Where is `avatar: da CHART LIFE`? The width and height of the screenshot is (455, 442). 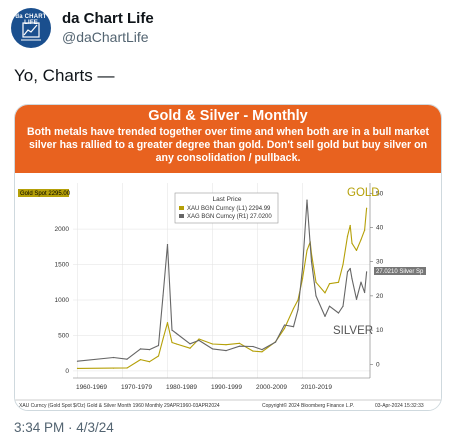
avatar: da CHART LIFE is located at coordinates (31, 28).